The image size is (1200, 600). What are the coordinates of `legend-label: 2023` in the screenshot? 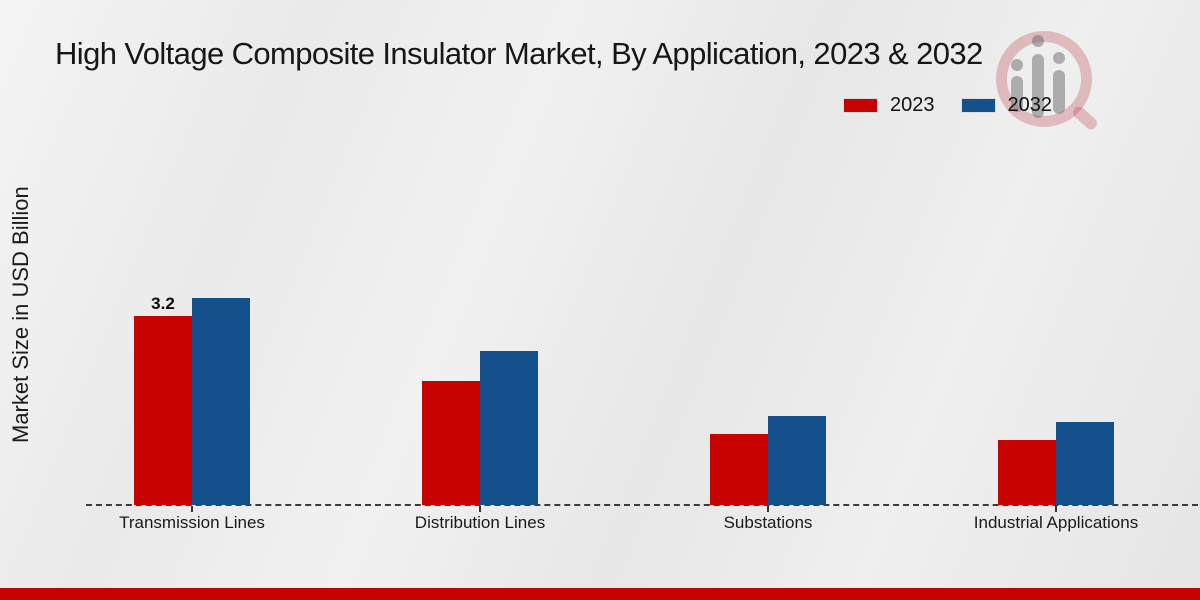 It's located at (912, 105).